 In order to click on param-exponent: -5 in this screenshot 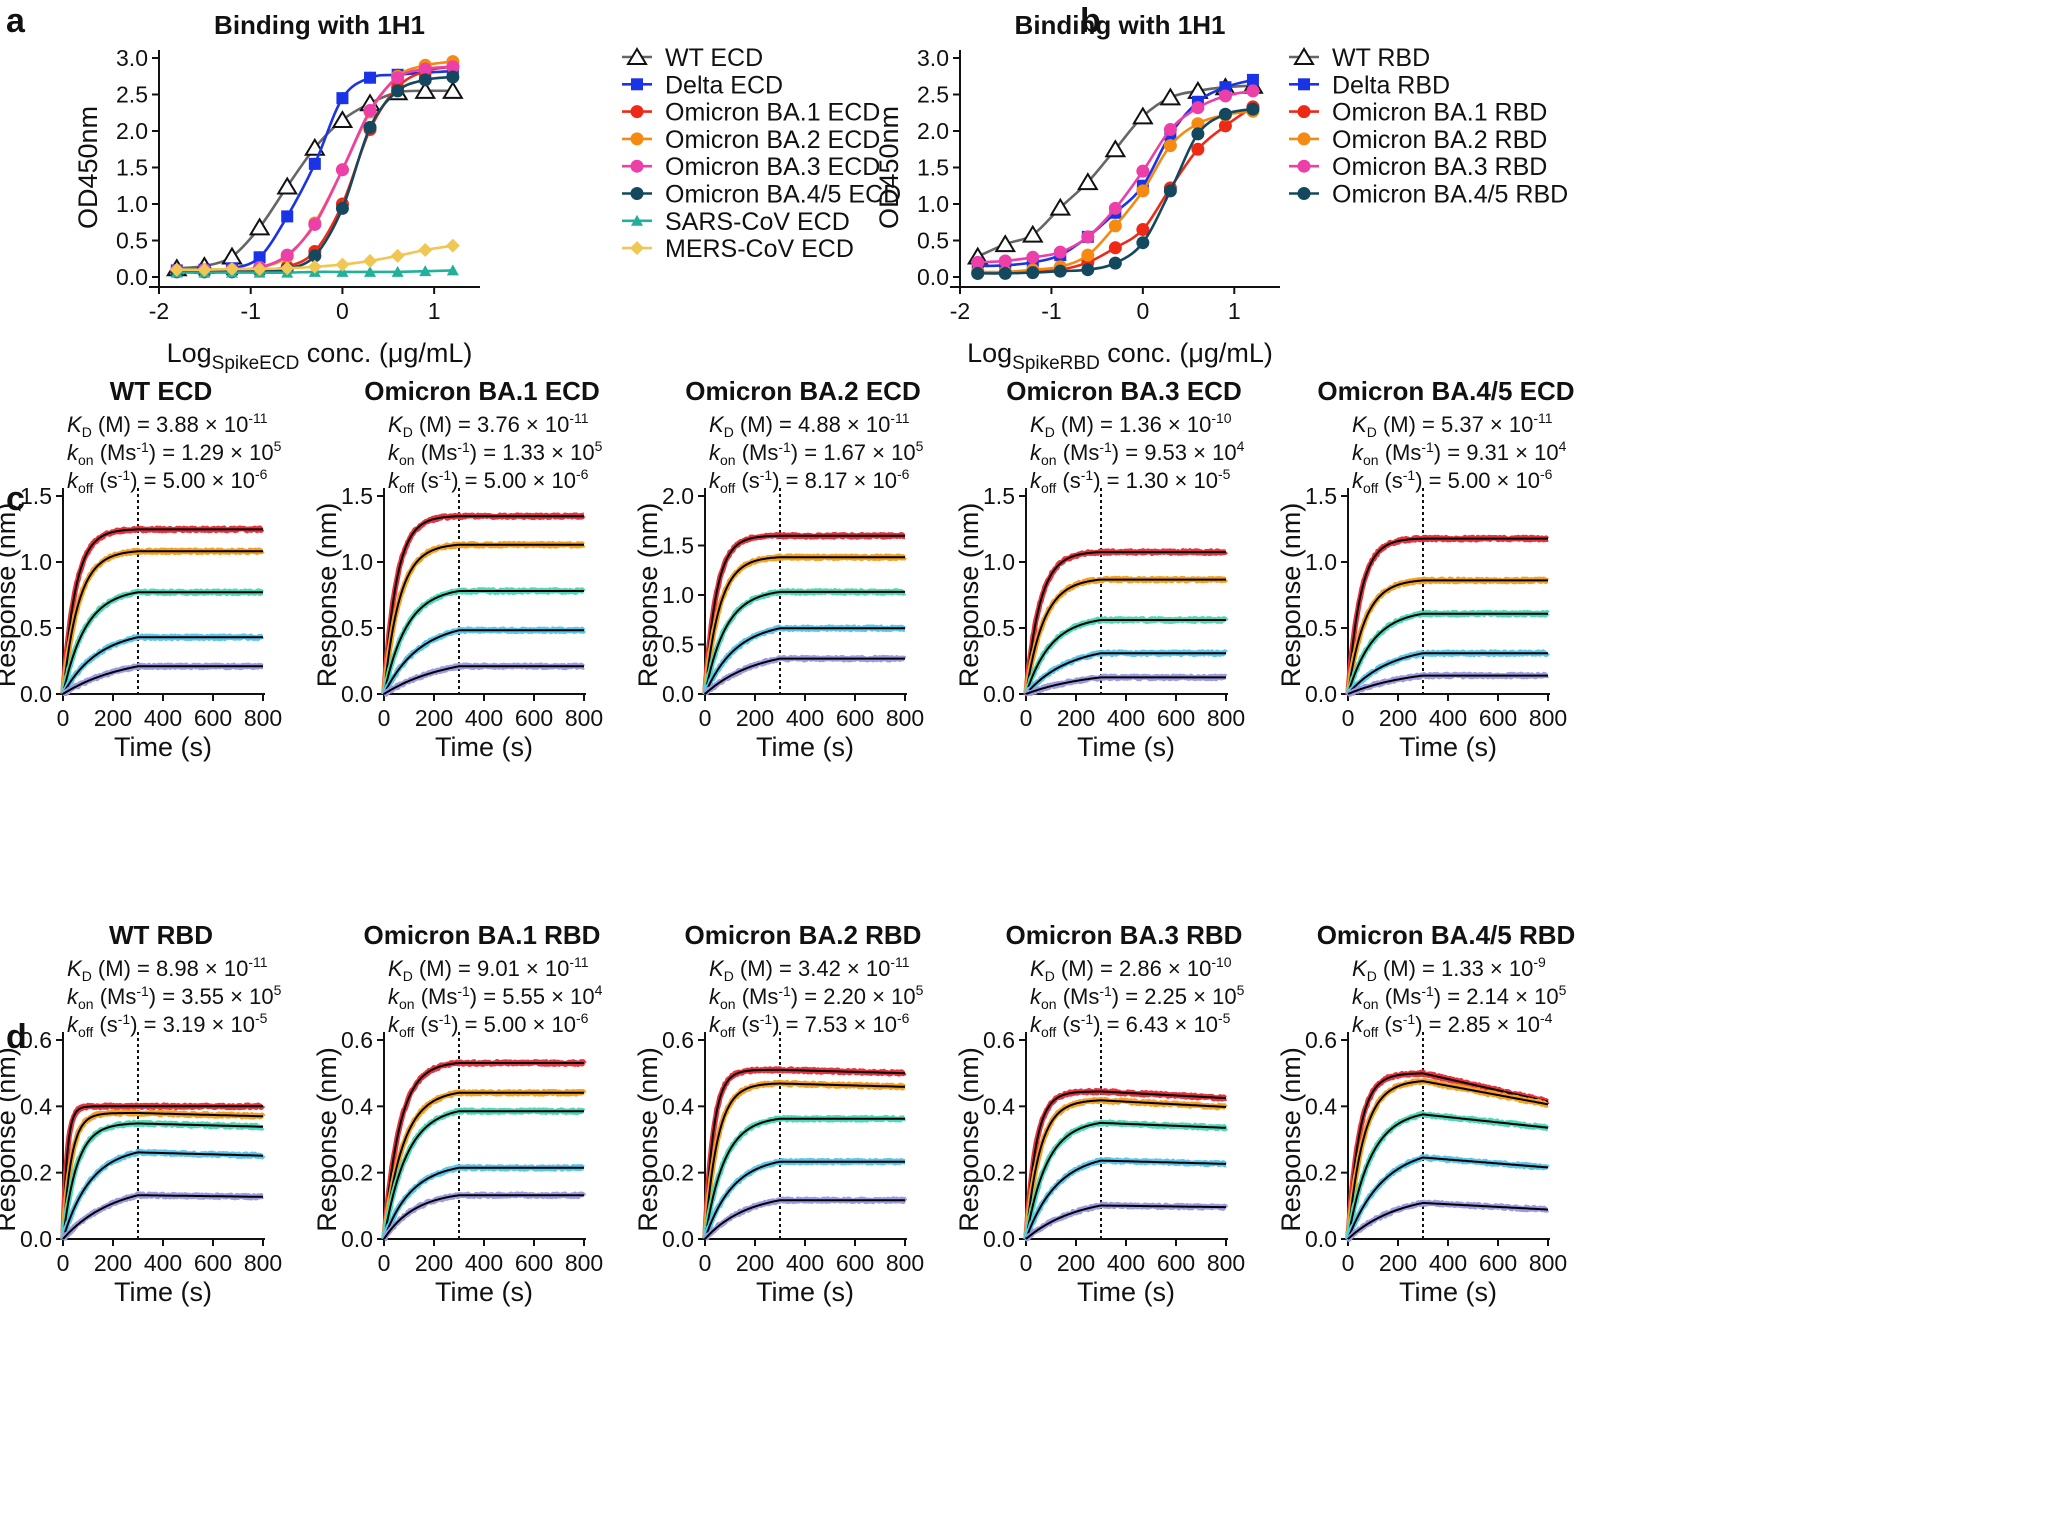, I will do `click(1224, 474)`.